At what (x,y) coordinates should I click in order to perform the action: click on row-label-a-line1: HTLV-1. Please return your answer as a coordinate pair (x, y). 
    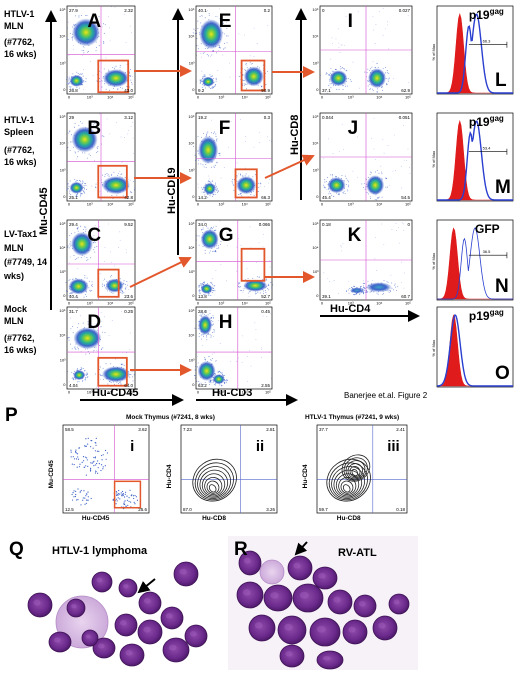
    Looking at the image, I should click on (19, 14).